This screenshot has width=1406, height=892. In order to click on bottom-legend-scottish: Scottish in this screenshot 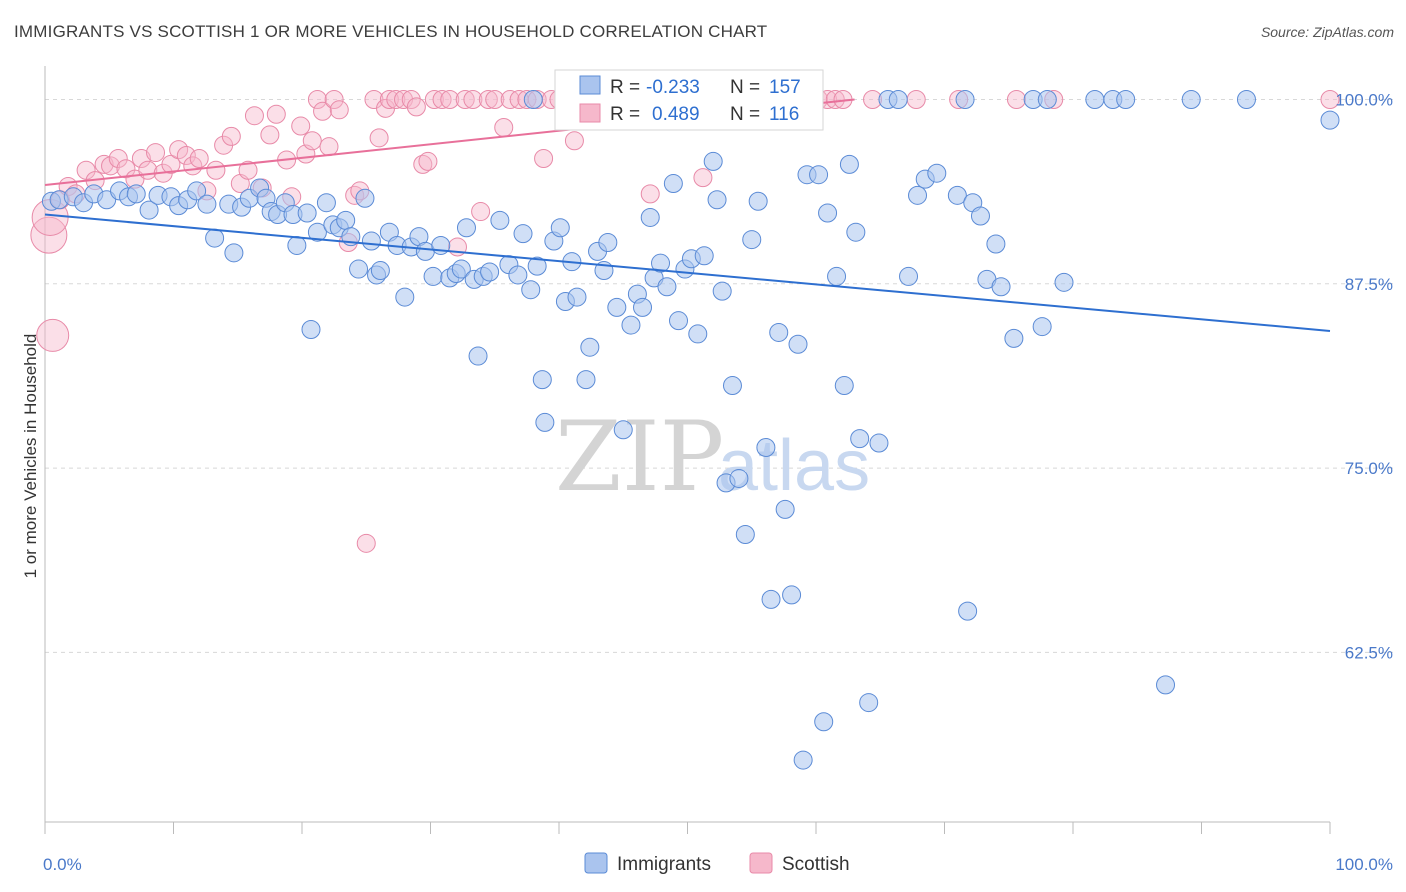, I will do `click(816, 864)`.